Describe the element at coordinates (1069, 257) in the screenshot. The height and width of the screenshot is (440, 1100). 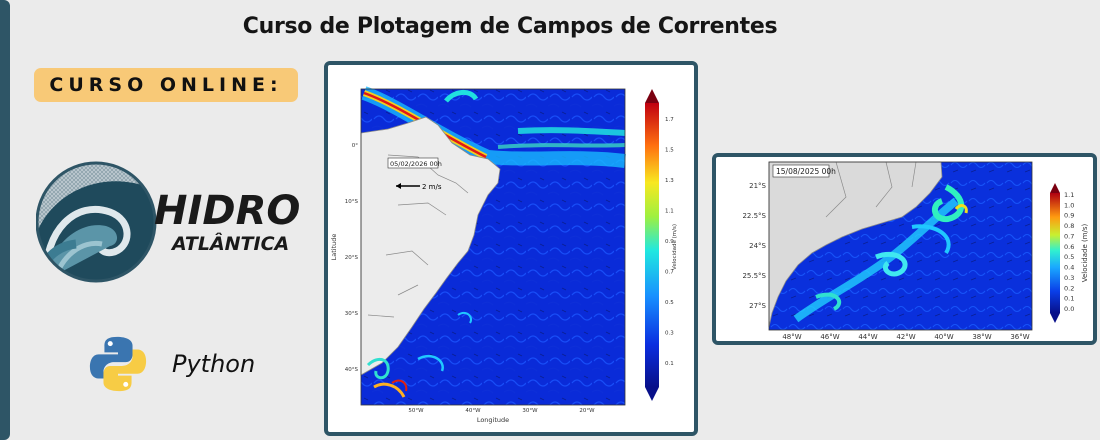
I see `side-colorbar-tick: 0.5` at that location.